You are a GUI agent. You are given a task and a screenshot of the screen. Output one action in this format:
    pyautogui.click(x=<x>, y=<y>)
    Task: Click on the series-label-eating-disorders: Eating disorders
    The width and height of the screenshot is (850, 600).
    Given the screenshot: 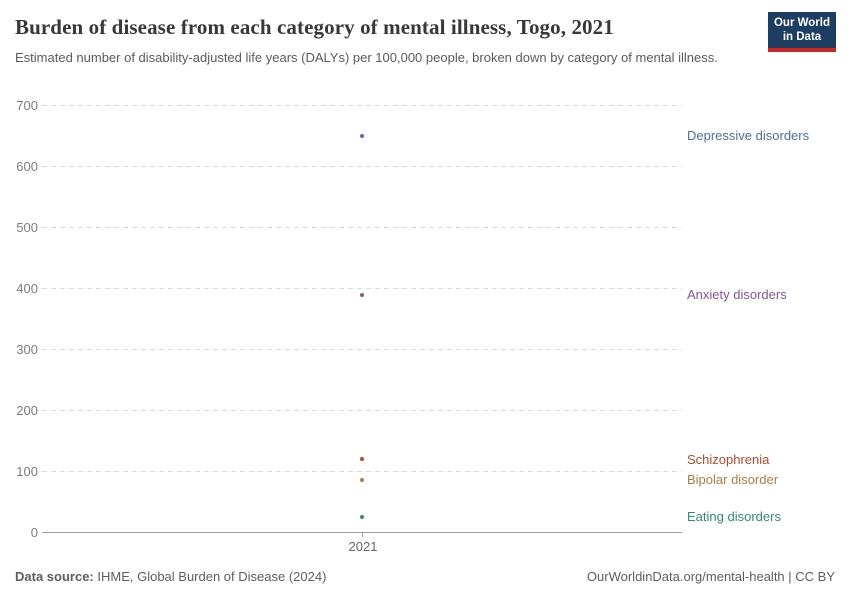 What is the action you would take?
    pyautogui.click(x=734, y=517)
    